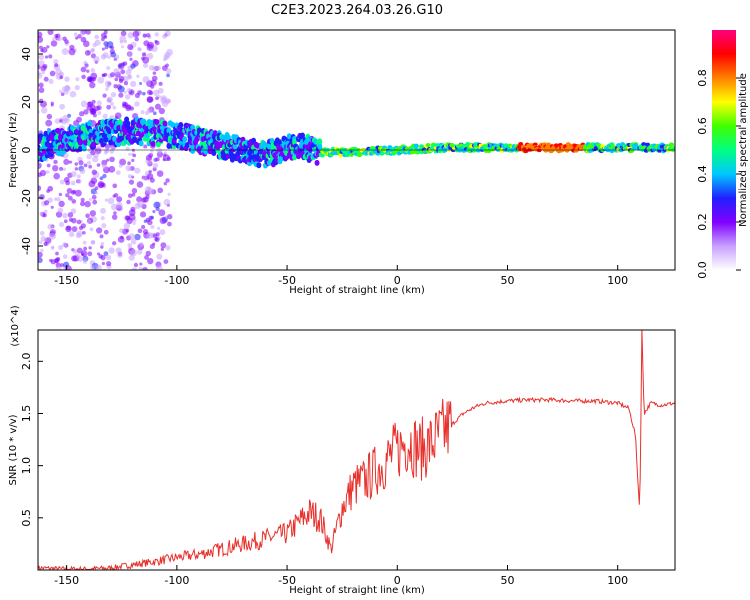  I want to click on snr-x-tick-label: -150, so click(66, 580).